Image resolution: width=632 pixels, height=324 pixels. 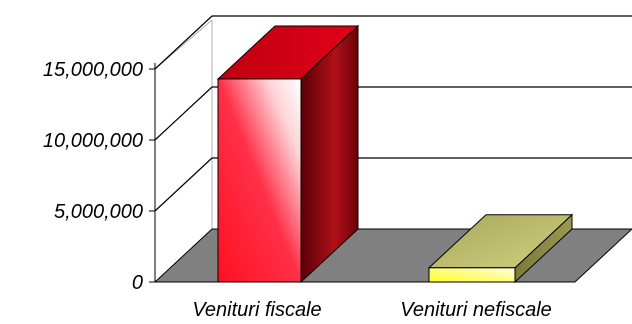 I want to click on y-tick-label: 5,000,000, so click(x=98, y=212).